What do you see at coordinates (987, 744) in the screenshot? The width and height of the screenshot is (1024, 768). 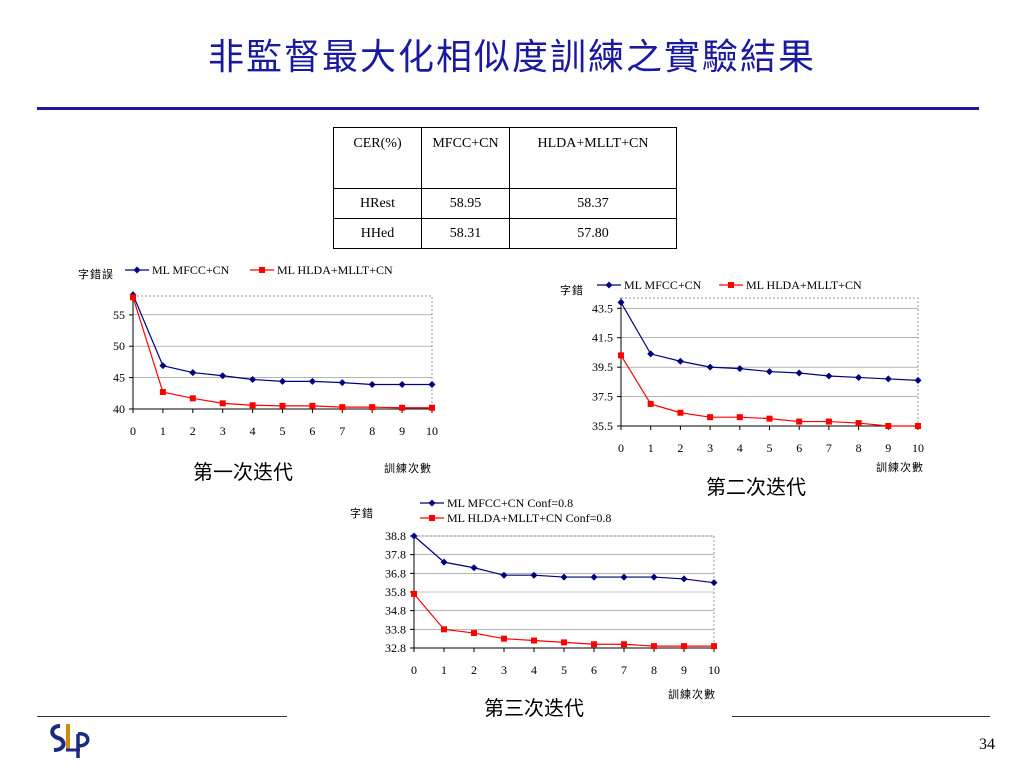 I see `page-number: 34` at bounding box center [987, 744].